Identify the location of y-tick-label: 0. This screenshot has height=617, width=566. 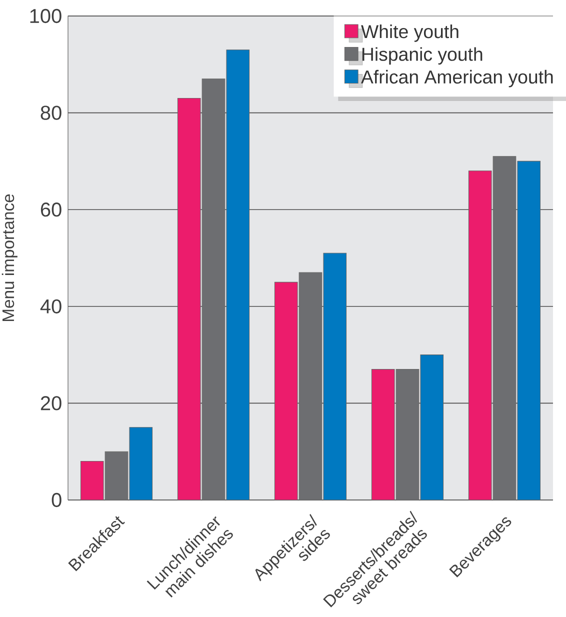
(57, 500).